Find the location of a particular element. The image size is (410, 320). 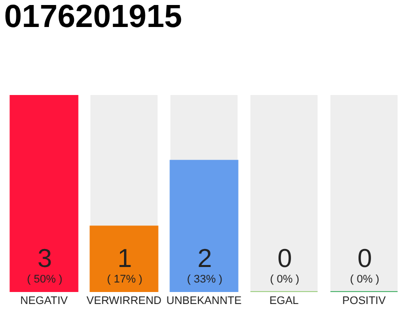

chart-title: 0176201915 is located at coordinates (93, 17).